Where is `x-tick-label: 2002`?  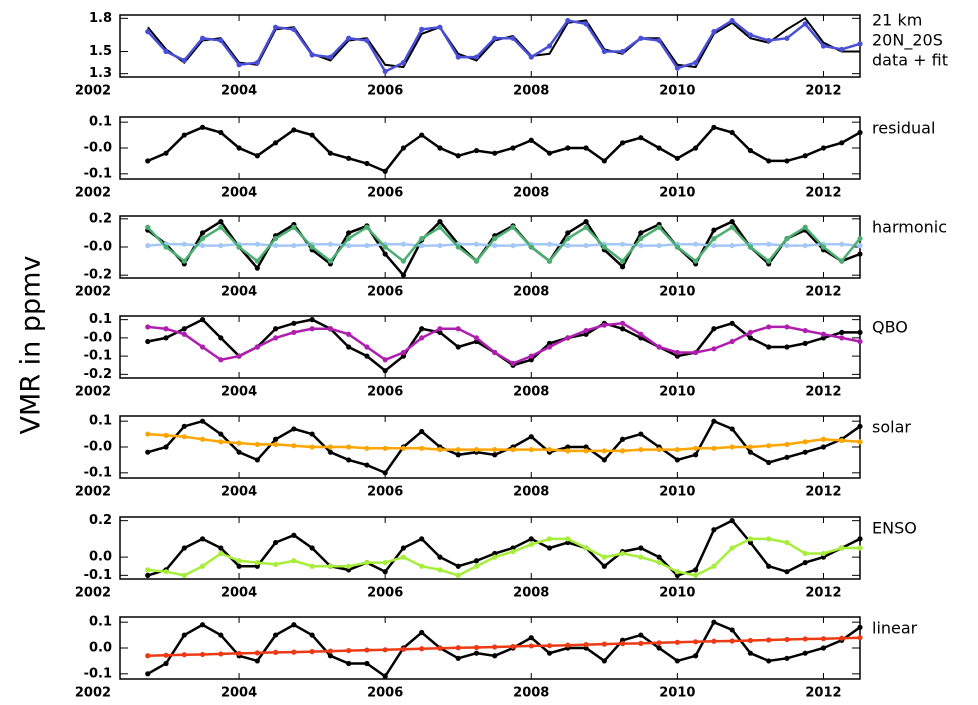
x-tick-label: 2002 is located at coordinates (93, 193).